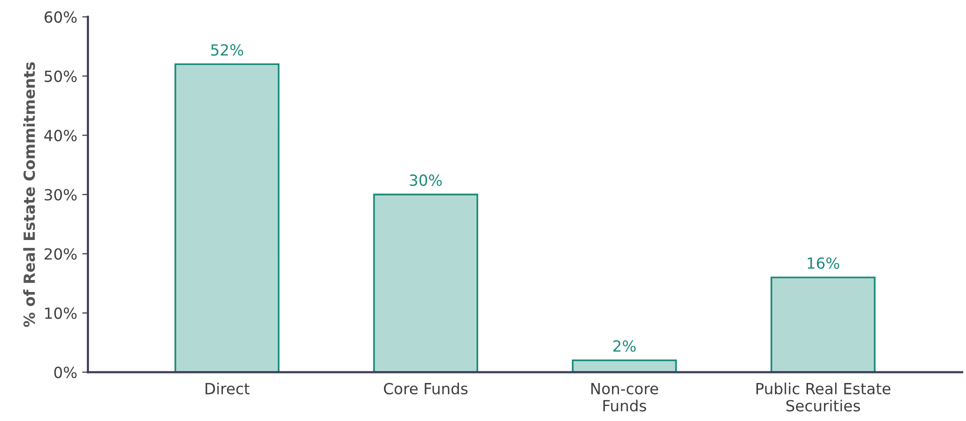  What do you see at coordinates (29, 194) in the screenshot?
I see `y-axis-title: % of Real Estate Commitments` at bounding box center [29, 194].